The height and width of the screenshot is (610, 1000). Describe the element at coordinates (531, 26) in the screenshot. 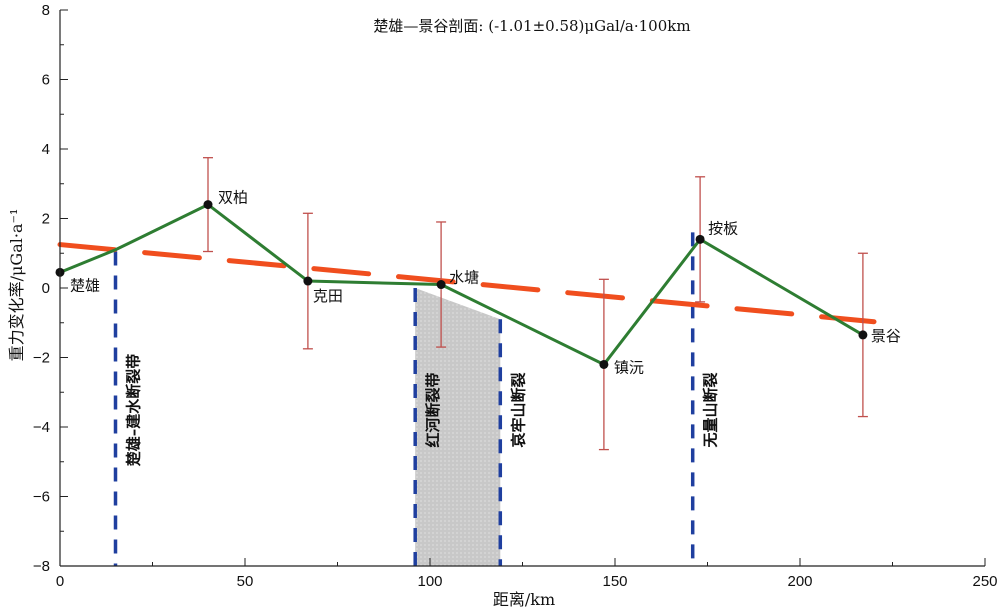

I see `chart-title: 楚雄—景谷剖面: (-1.01±0.58)μGal/a·100km` at that location.